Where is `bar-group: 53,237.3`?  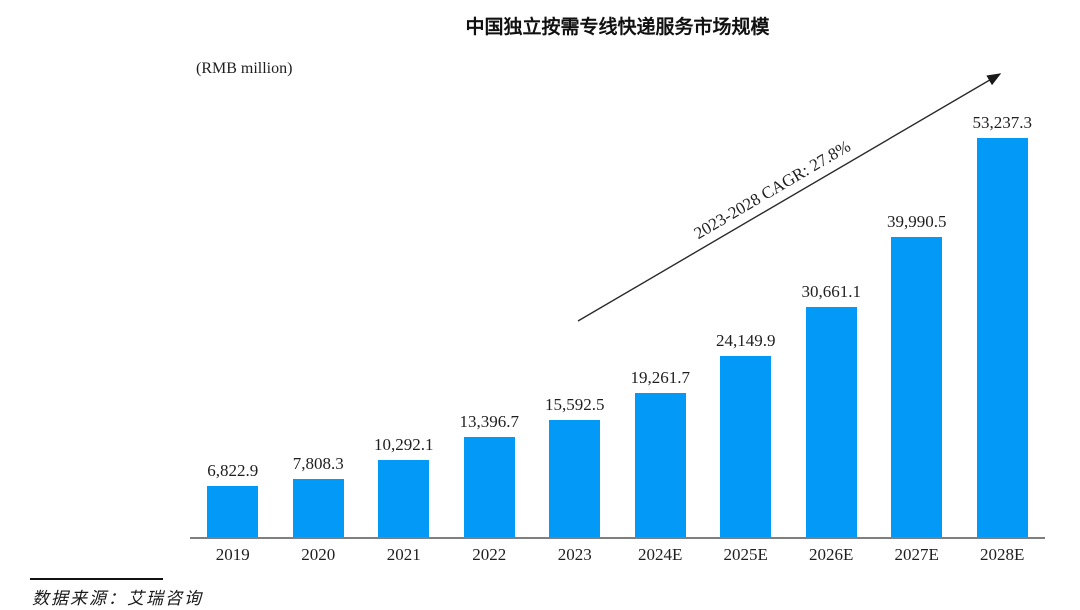 bar-group: 53,237.3 is located at coordinates (1003, 325).